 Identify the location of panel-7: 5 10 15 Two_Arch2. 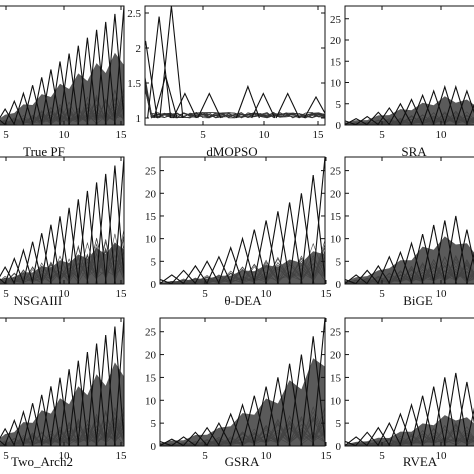
(63, 393).